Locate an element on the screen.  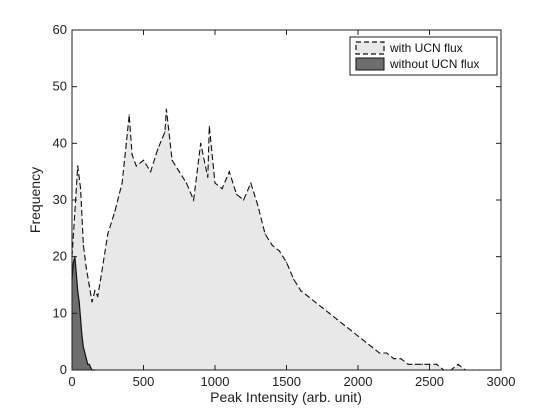
legend-label-with-ucn-flux: with UCN flux is located at coordinates (426, 48).